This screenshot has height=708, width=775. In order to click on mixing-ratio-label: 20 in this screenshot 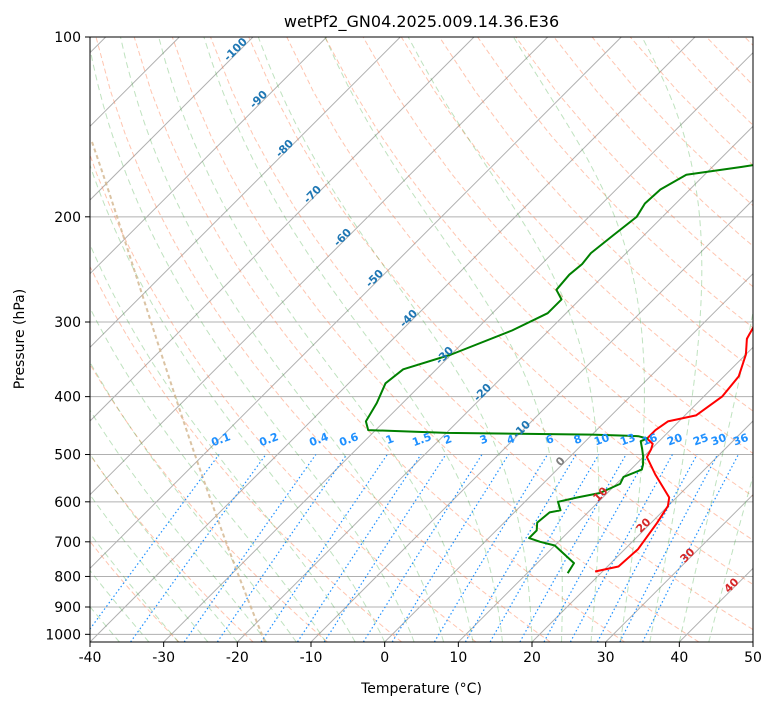, I will do `click(674, 440)`.